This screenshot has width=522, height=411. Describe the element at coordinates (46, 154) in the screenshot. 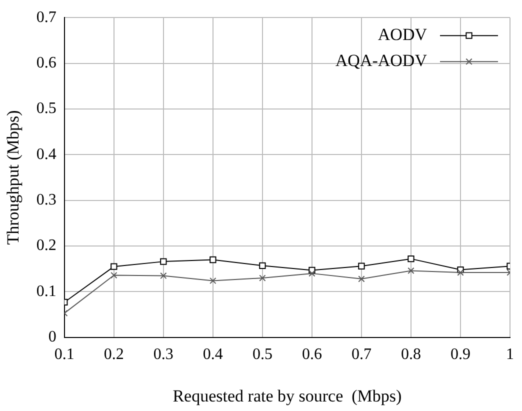

I see `y-tick-label: 0.4` at that location.